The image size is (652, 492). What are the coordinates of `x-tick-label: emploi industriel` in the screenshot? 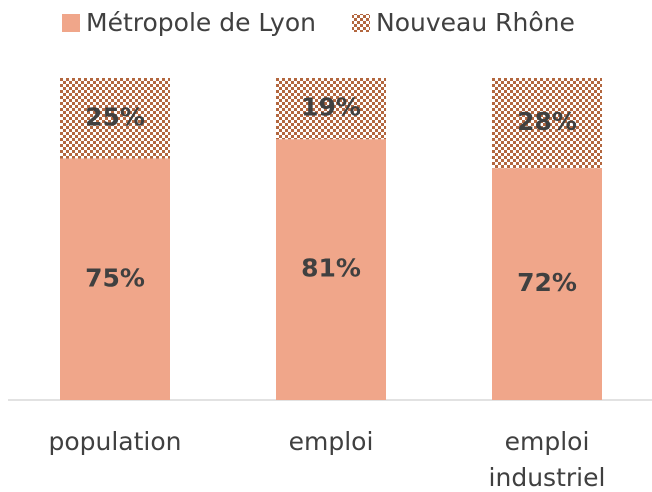 It's located at (547, 459).